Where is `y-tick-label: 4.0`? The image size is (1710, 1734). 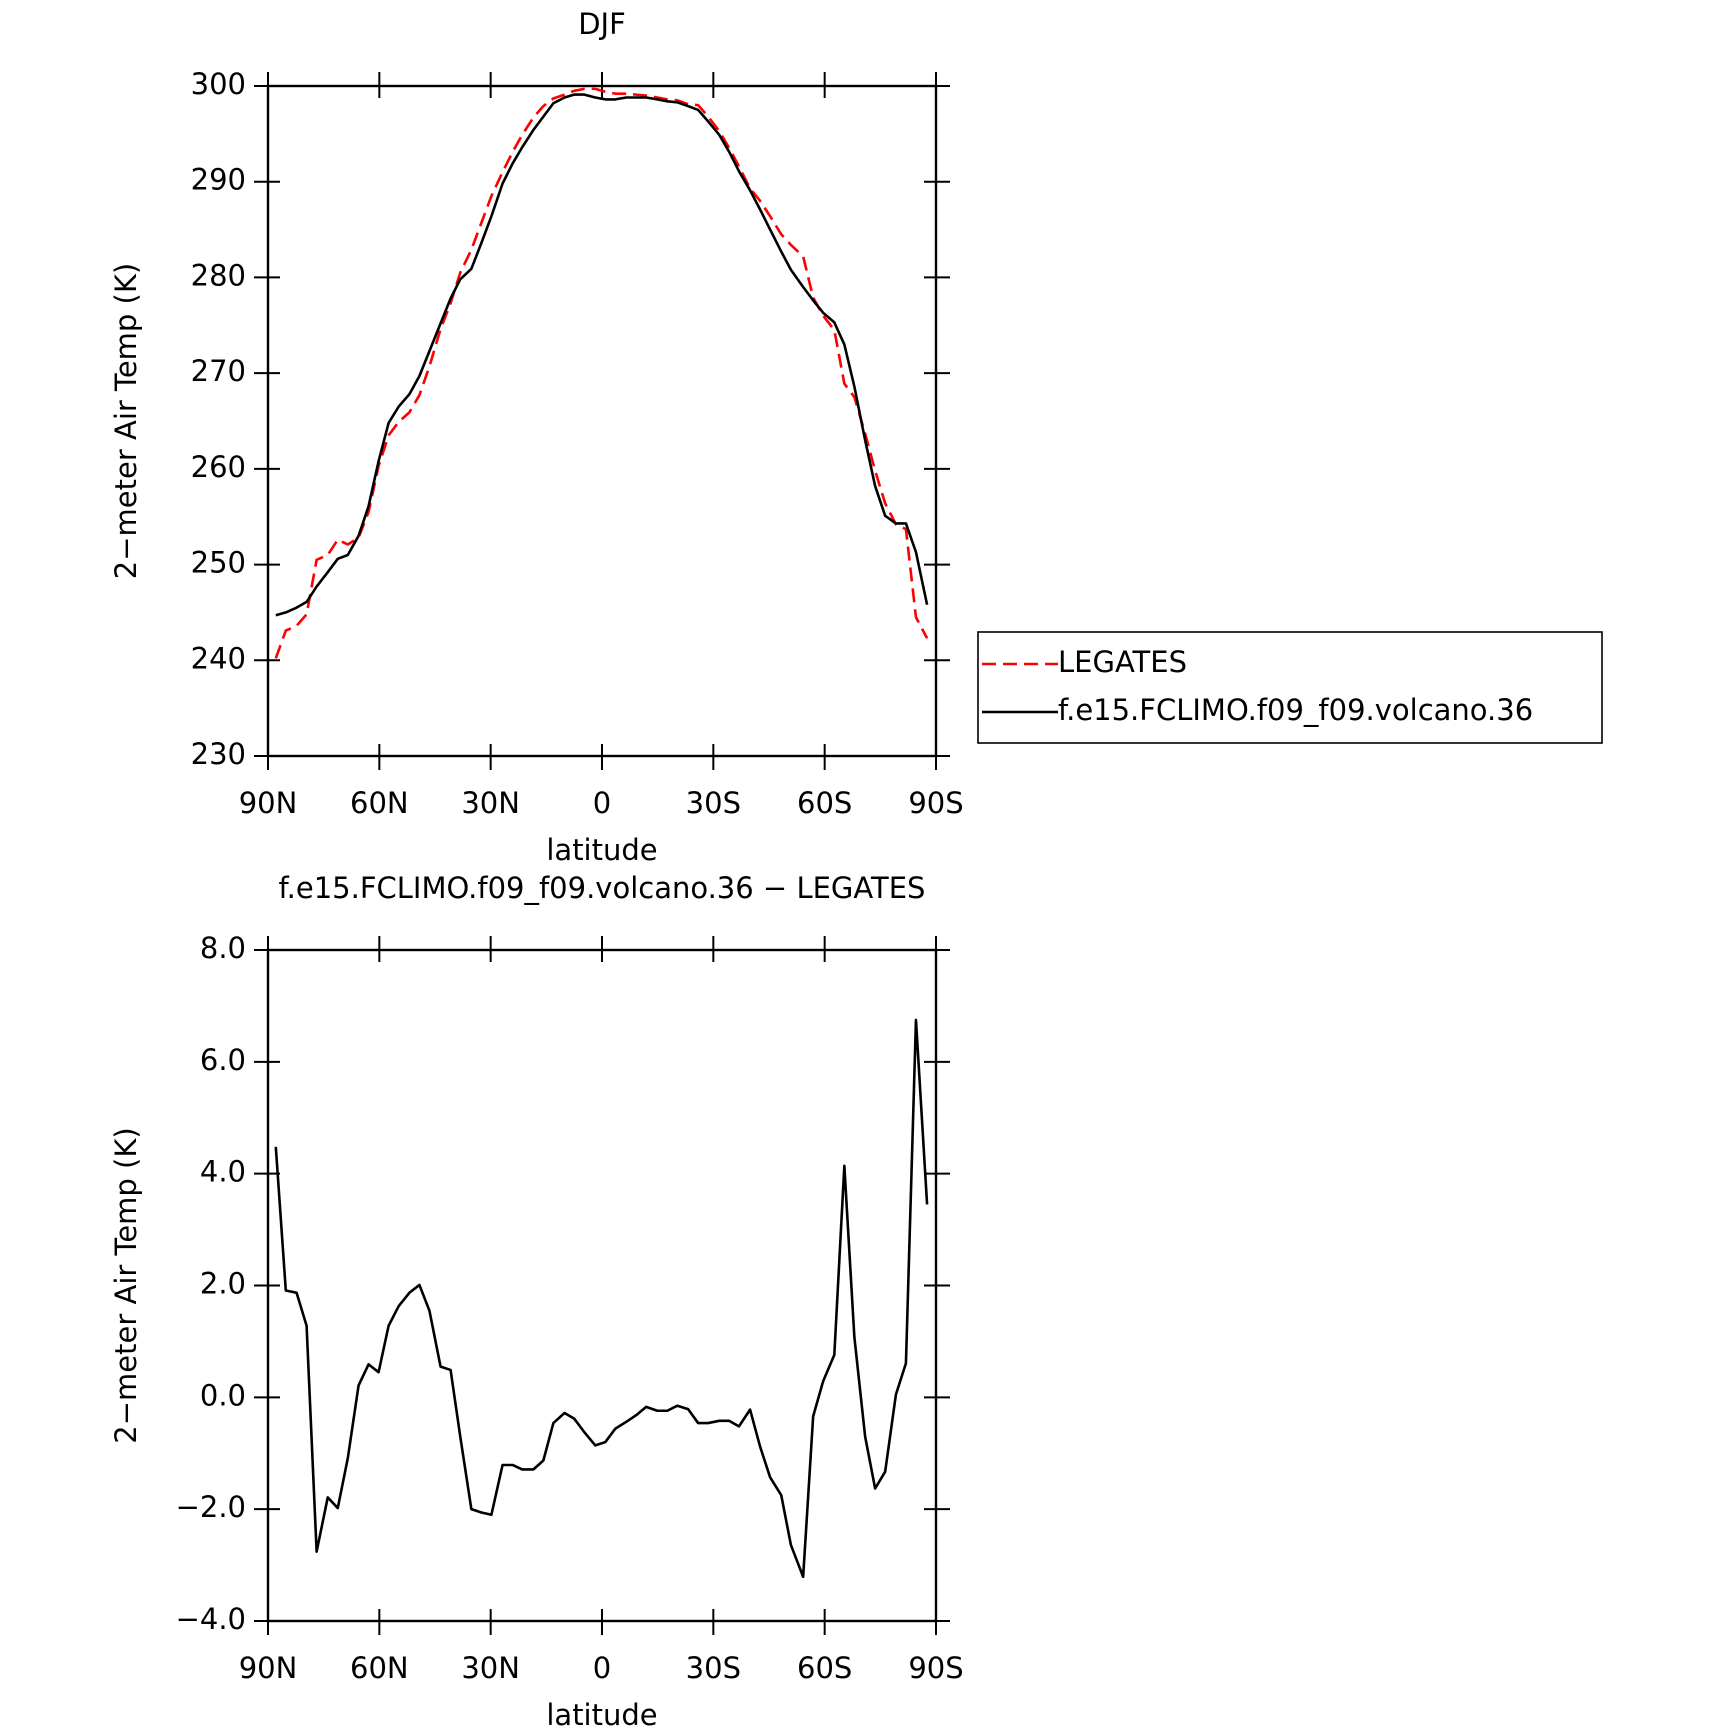 y-tick-label: 4.0 is located at coordinates (223, 1172).